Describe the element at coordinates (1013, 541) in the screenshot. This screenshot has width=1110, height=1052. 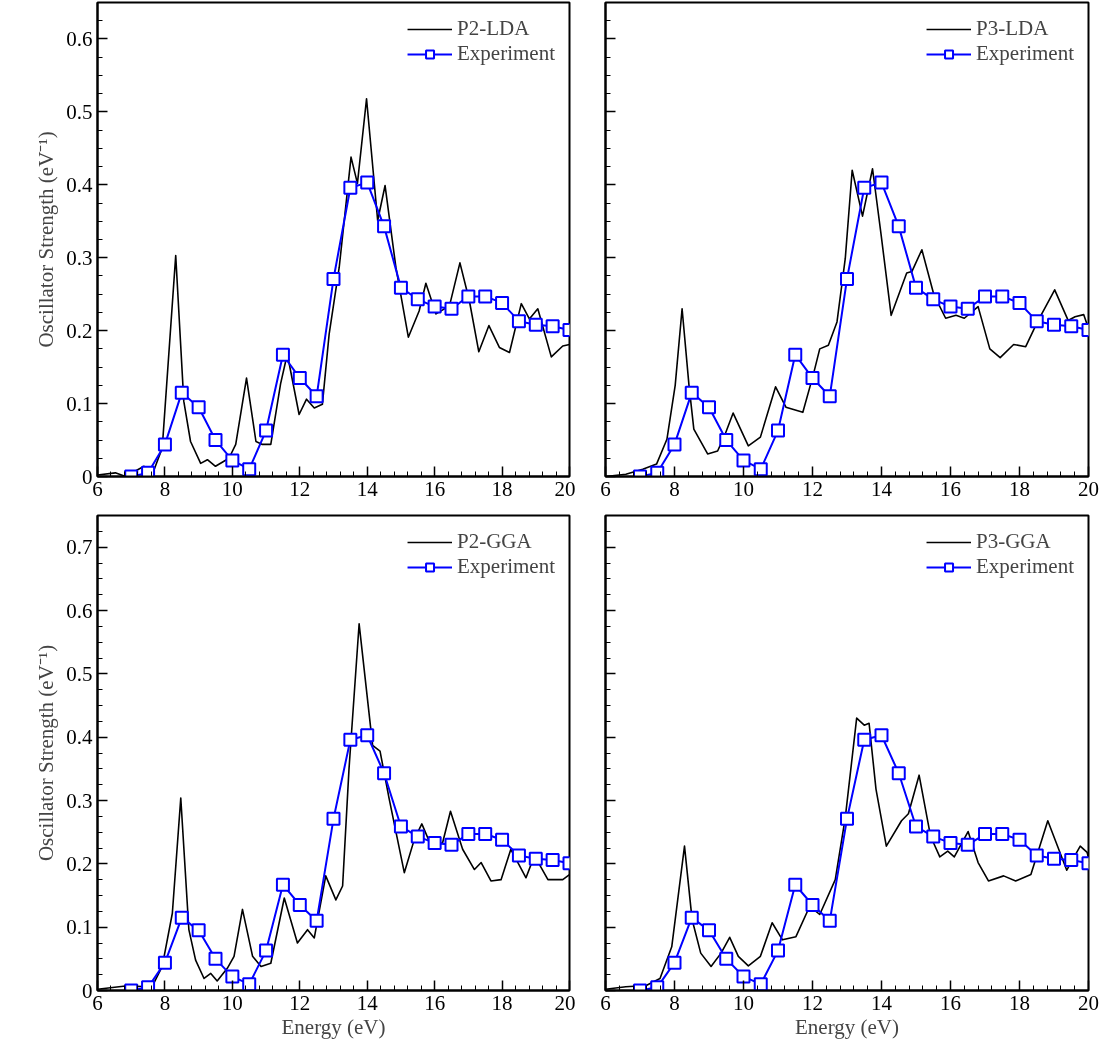
I see `legend-label: P3-GGA` at that location.